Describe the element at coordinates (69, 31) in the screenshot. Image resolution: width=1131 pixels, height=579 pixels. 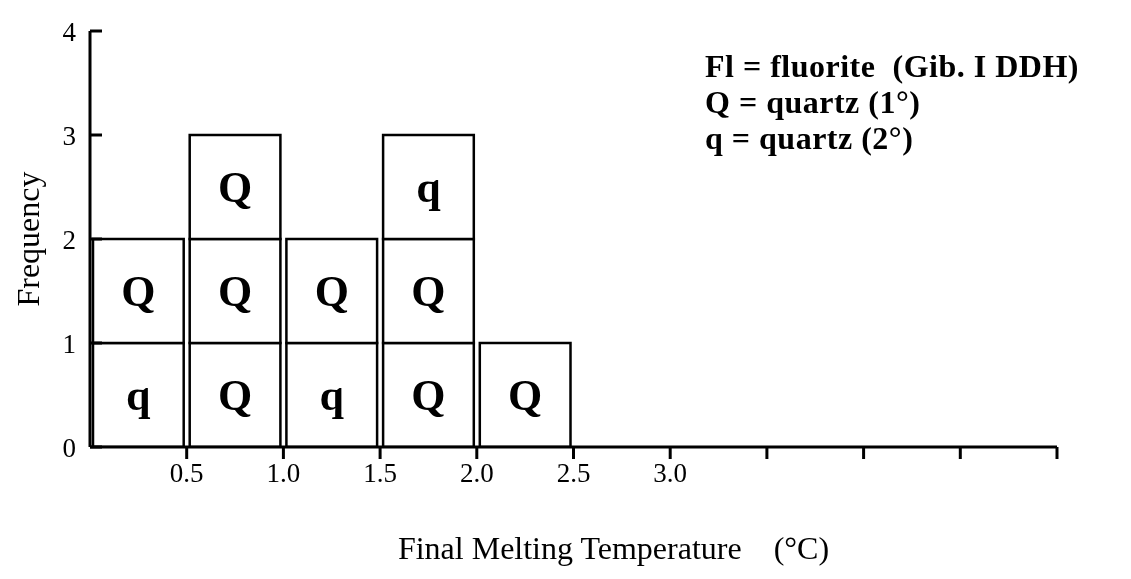
I see `y-tick-label: 4` at that location.